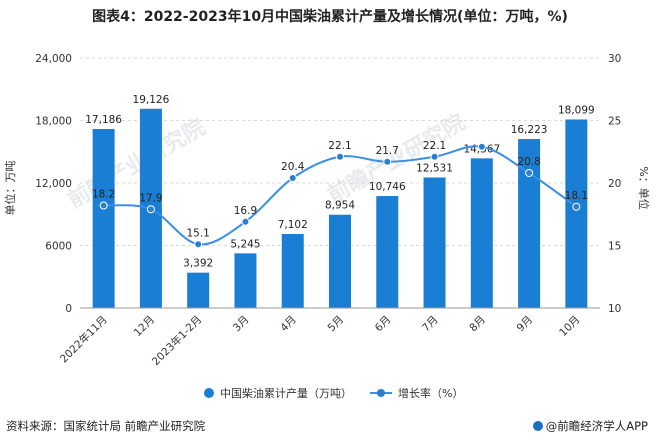 Image resolution: width=660 pixels, height=443 pixels. Describe the element at coordinates (430, 324) in the screenshot. I see `x-tick-label: 7月` at that location.